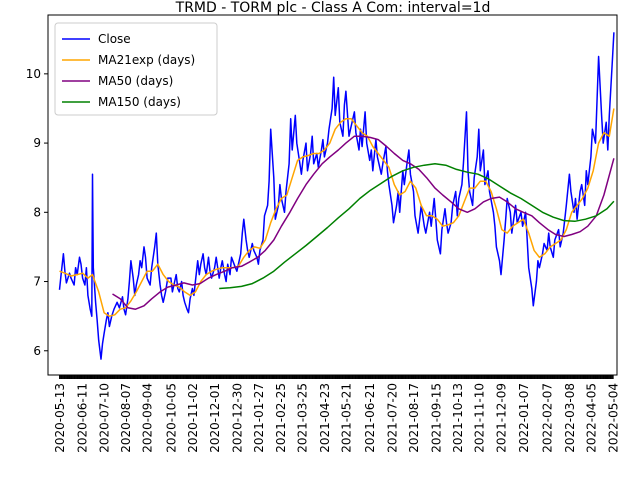  I want to click on x-tick-label: 2021-04-23, so click(325, 418).